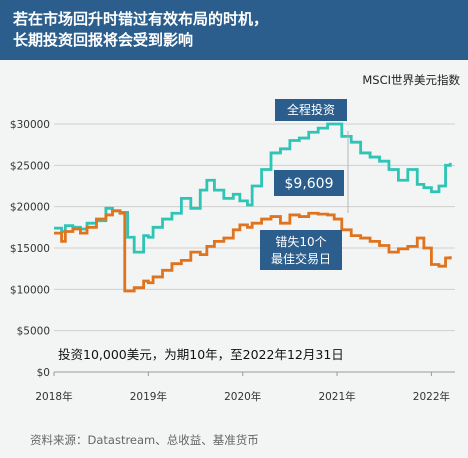 This screenshot has height=458, width=468. Describe the element at coordinates (30, 208) in the screenshot. I see `y-tick-label: $20000` at that location.